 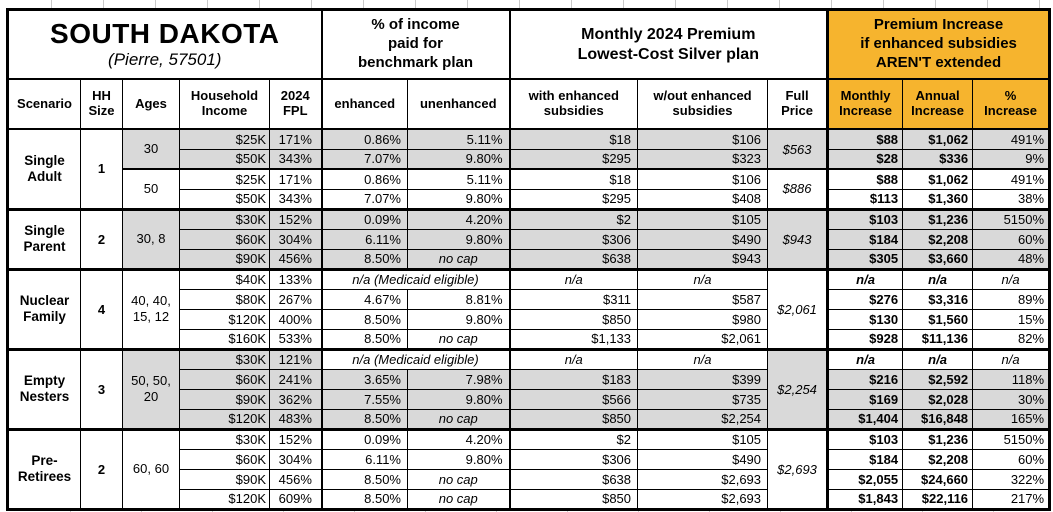 I want to click on cell-without-subsidies: $490, so click(x=703, y=459).